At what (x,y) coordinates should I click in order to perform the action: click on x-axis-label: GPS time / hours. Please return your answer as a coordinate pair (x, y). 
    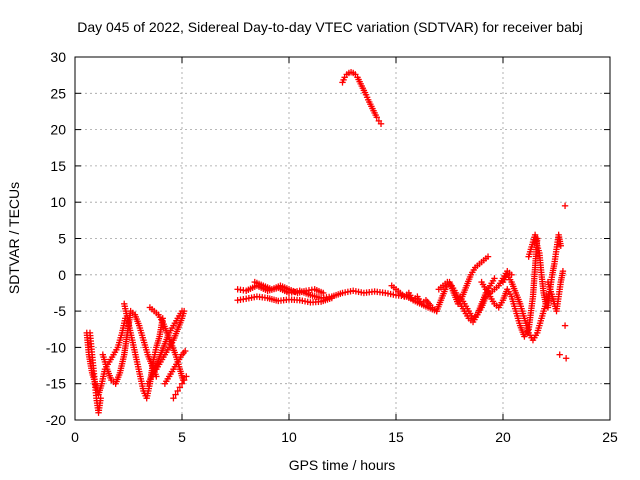
    Looking at the image, I should click on (342, 465).